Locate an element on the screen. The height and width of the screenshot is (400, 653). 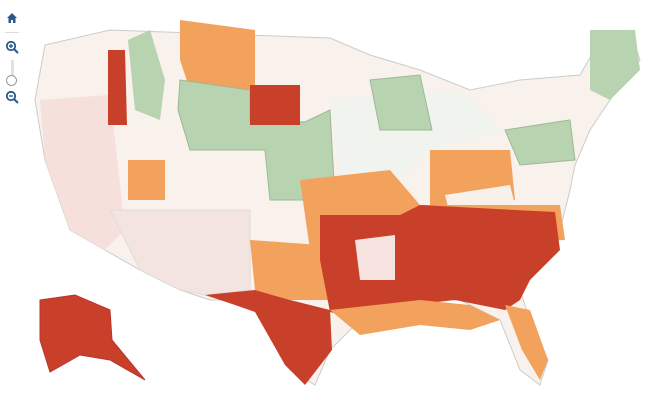
region-texas-orange is located at coordinates (290, 270).